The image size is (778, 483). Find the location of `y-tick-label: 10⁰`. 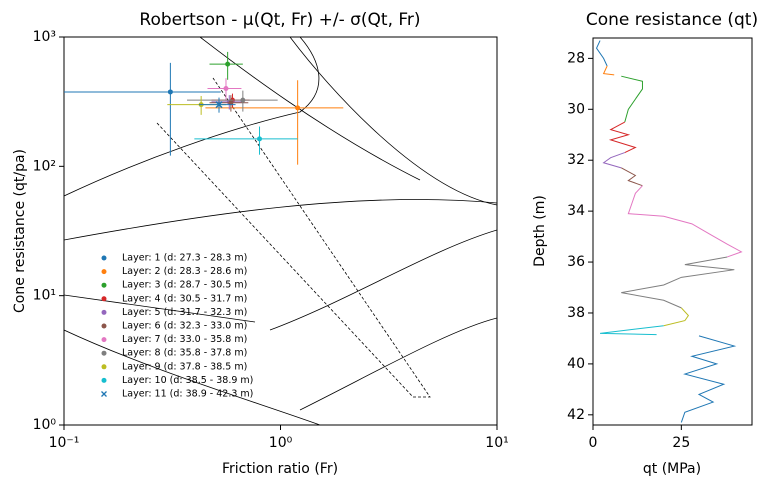

y-tick-label: 10⁰ is located at coordinates (45, 425).